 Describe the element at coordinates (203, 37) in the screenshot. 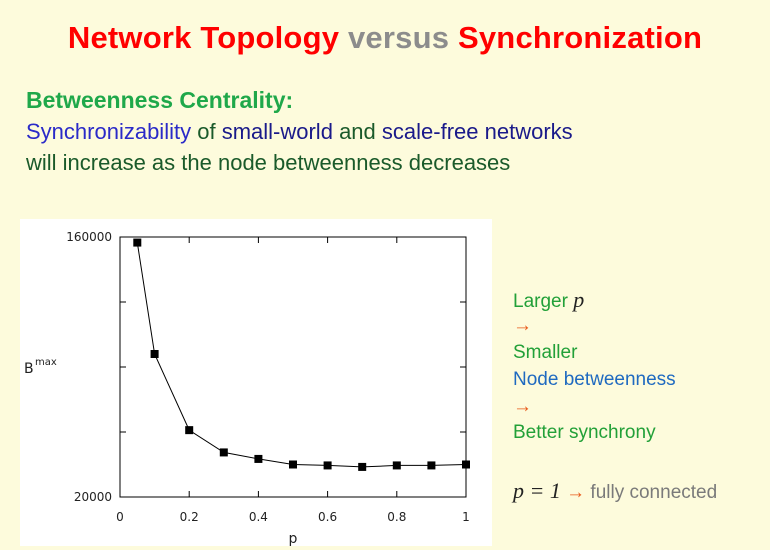

I see `title-part-1: Network Topology` at that location.